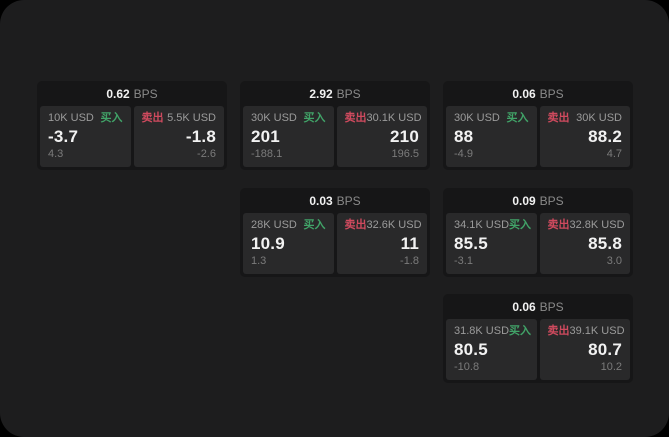  I want to click on buy-quote-panel: 30K USD 买入 88 -4.9, so click(491, 136).